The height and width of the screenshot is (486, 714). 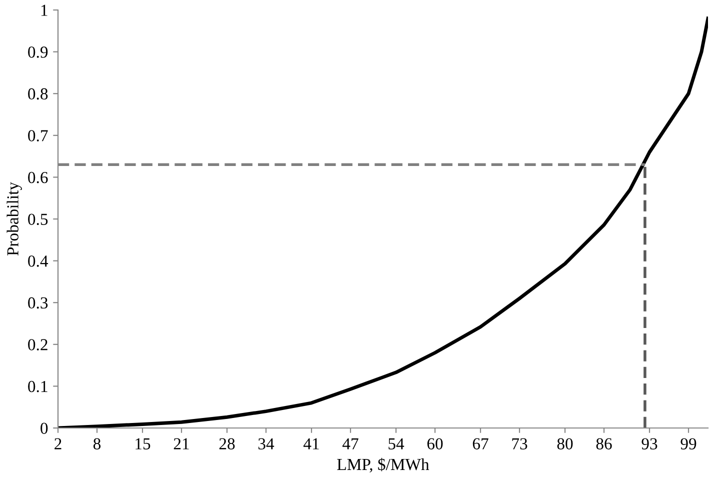 What do you see at coordinates (350, 444) in the screenshot?
I see `x-tick-label: 47` at bounding box center [350, 444].